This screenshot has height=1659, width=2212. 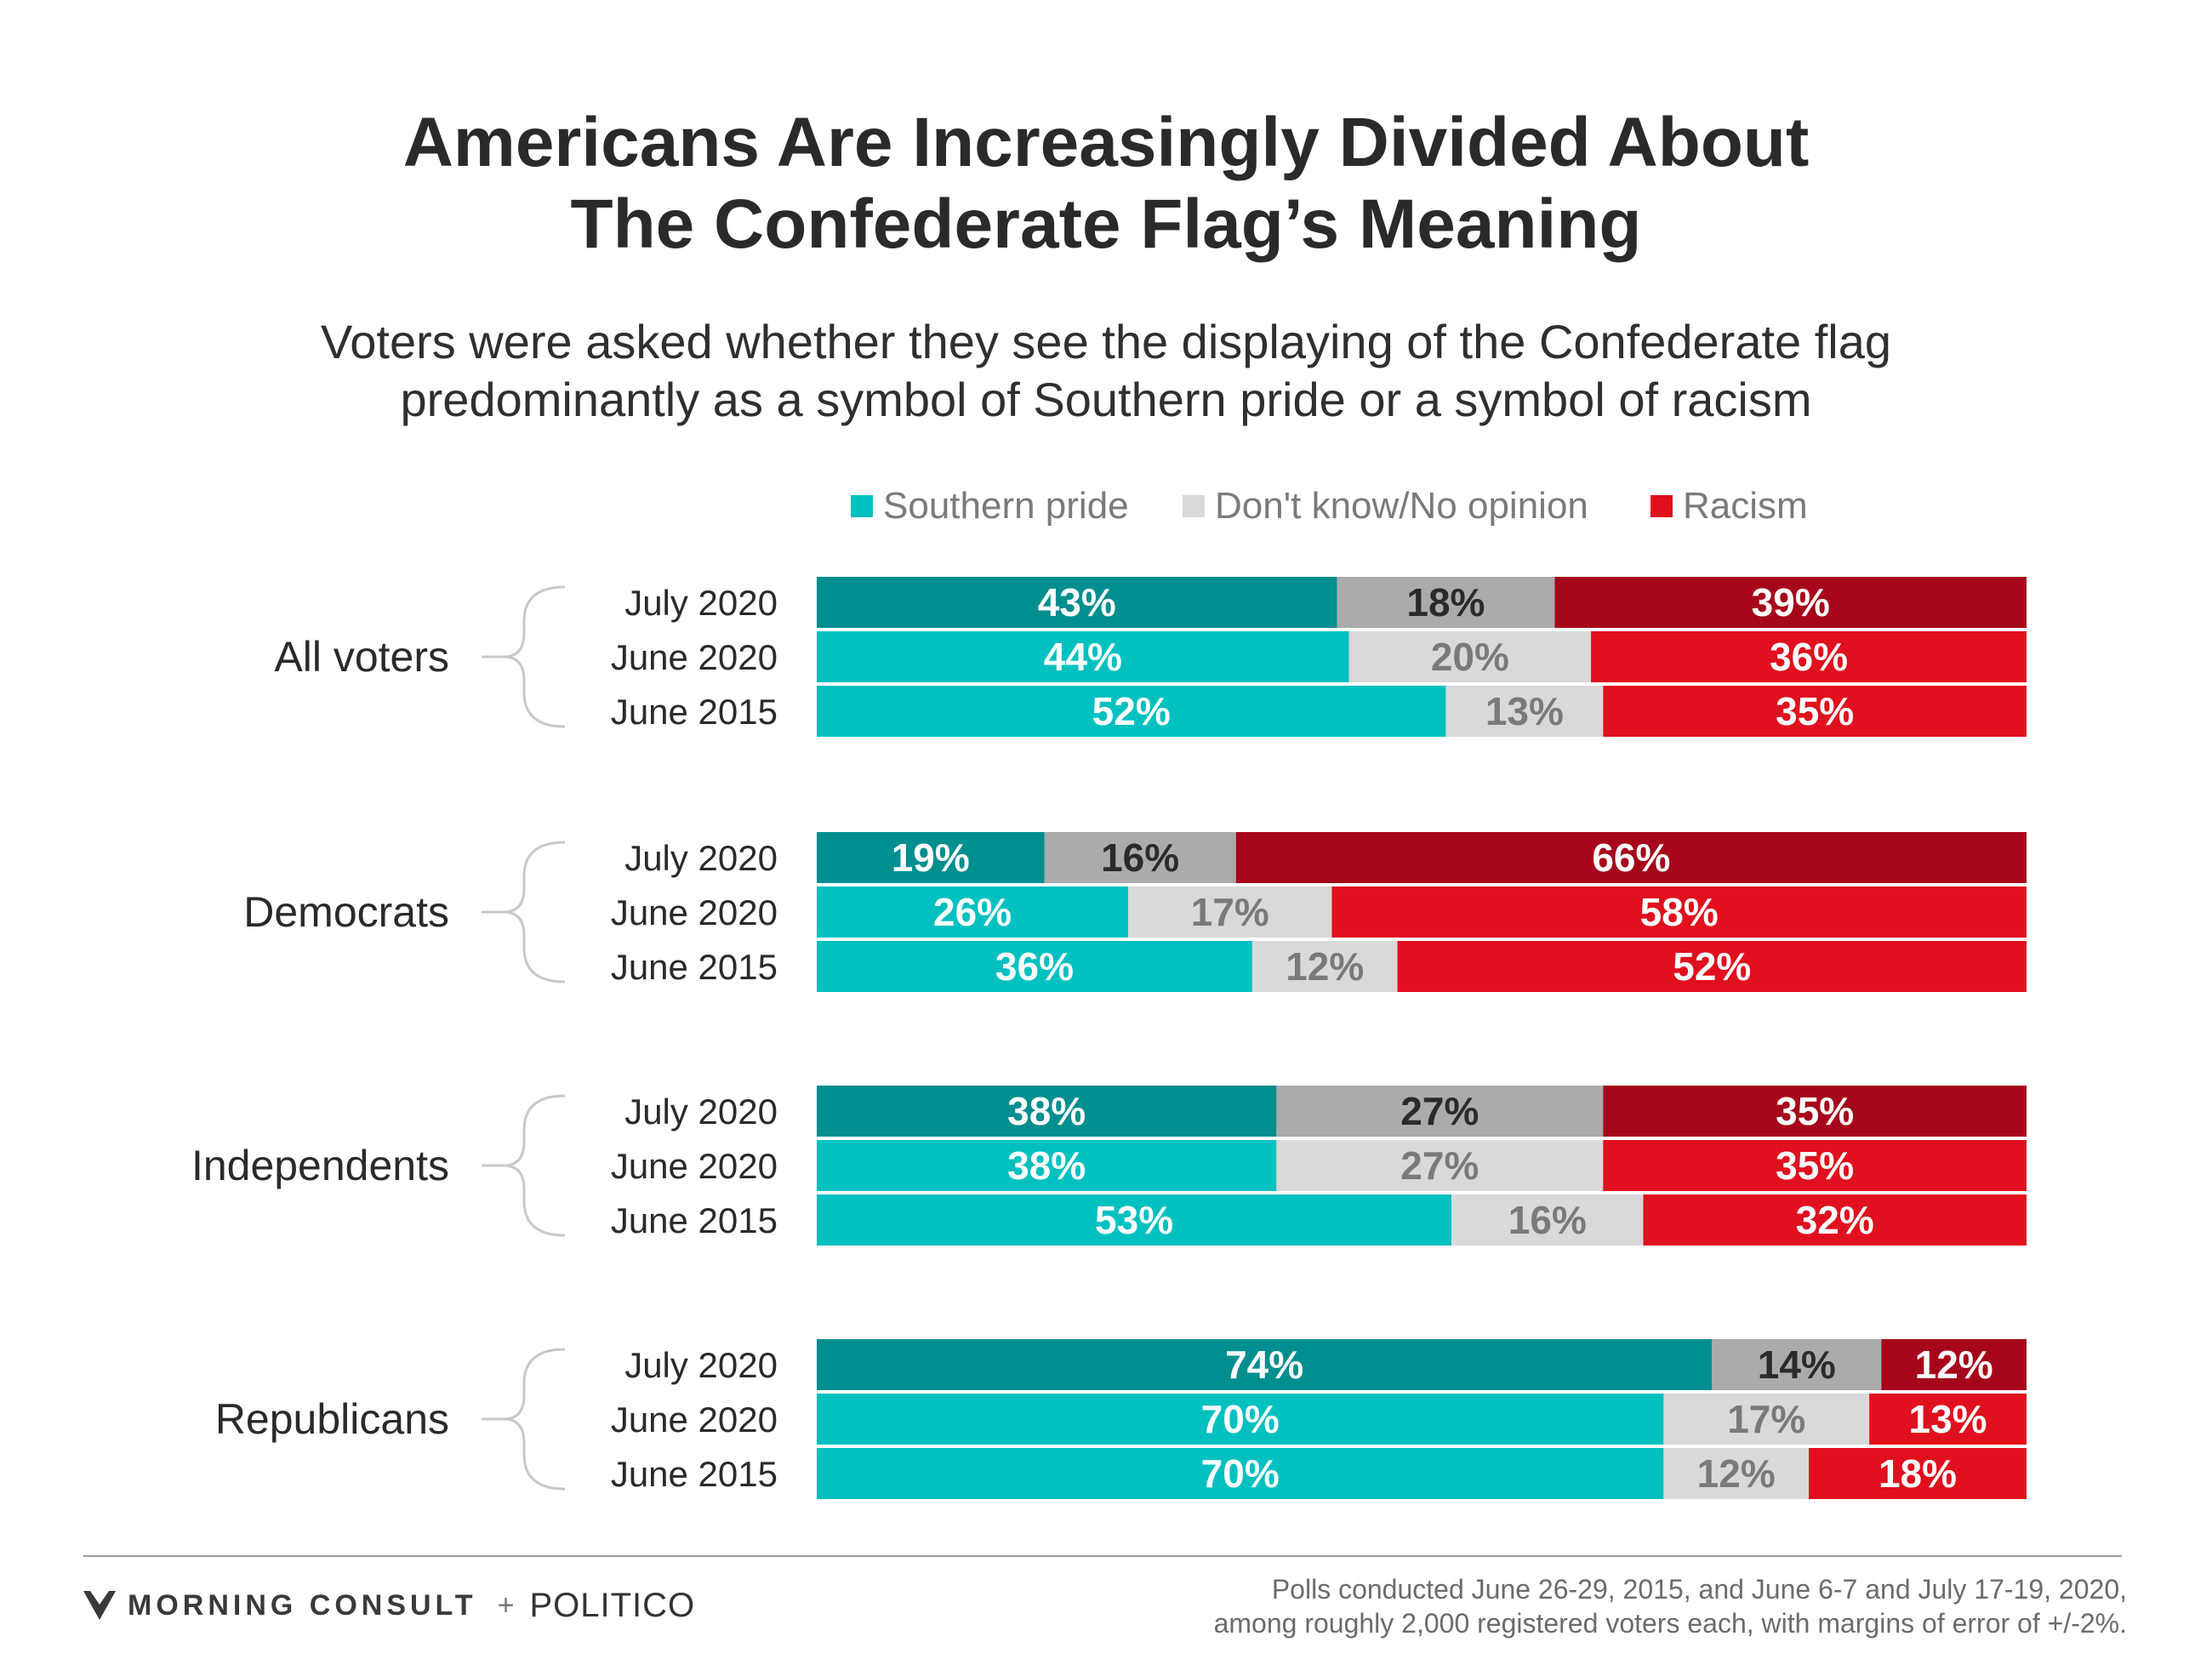 What do you see at coordinates (1264, 1365) in the screenshot?
I see `bar-value-southern-pride-republicans-july-2020: 74%` at bounding box center [1264, 1365].